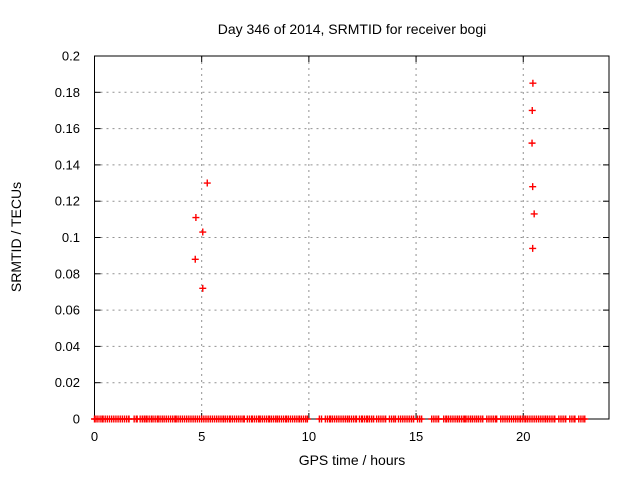 Image resolution: width=640 pixels, height=480 pixels. Describe the element at coordinates (67, 92) in the screenshot. I see `y-tick-label: 0.18` at that location.